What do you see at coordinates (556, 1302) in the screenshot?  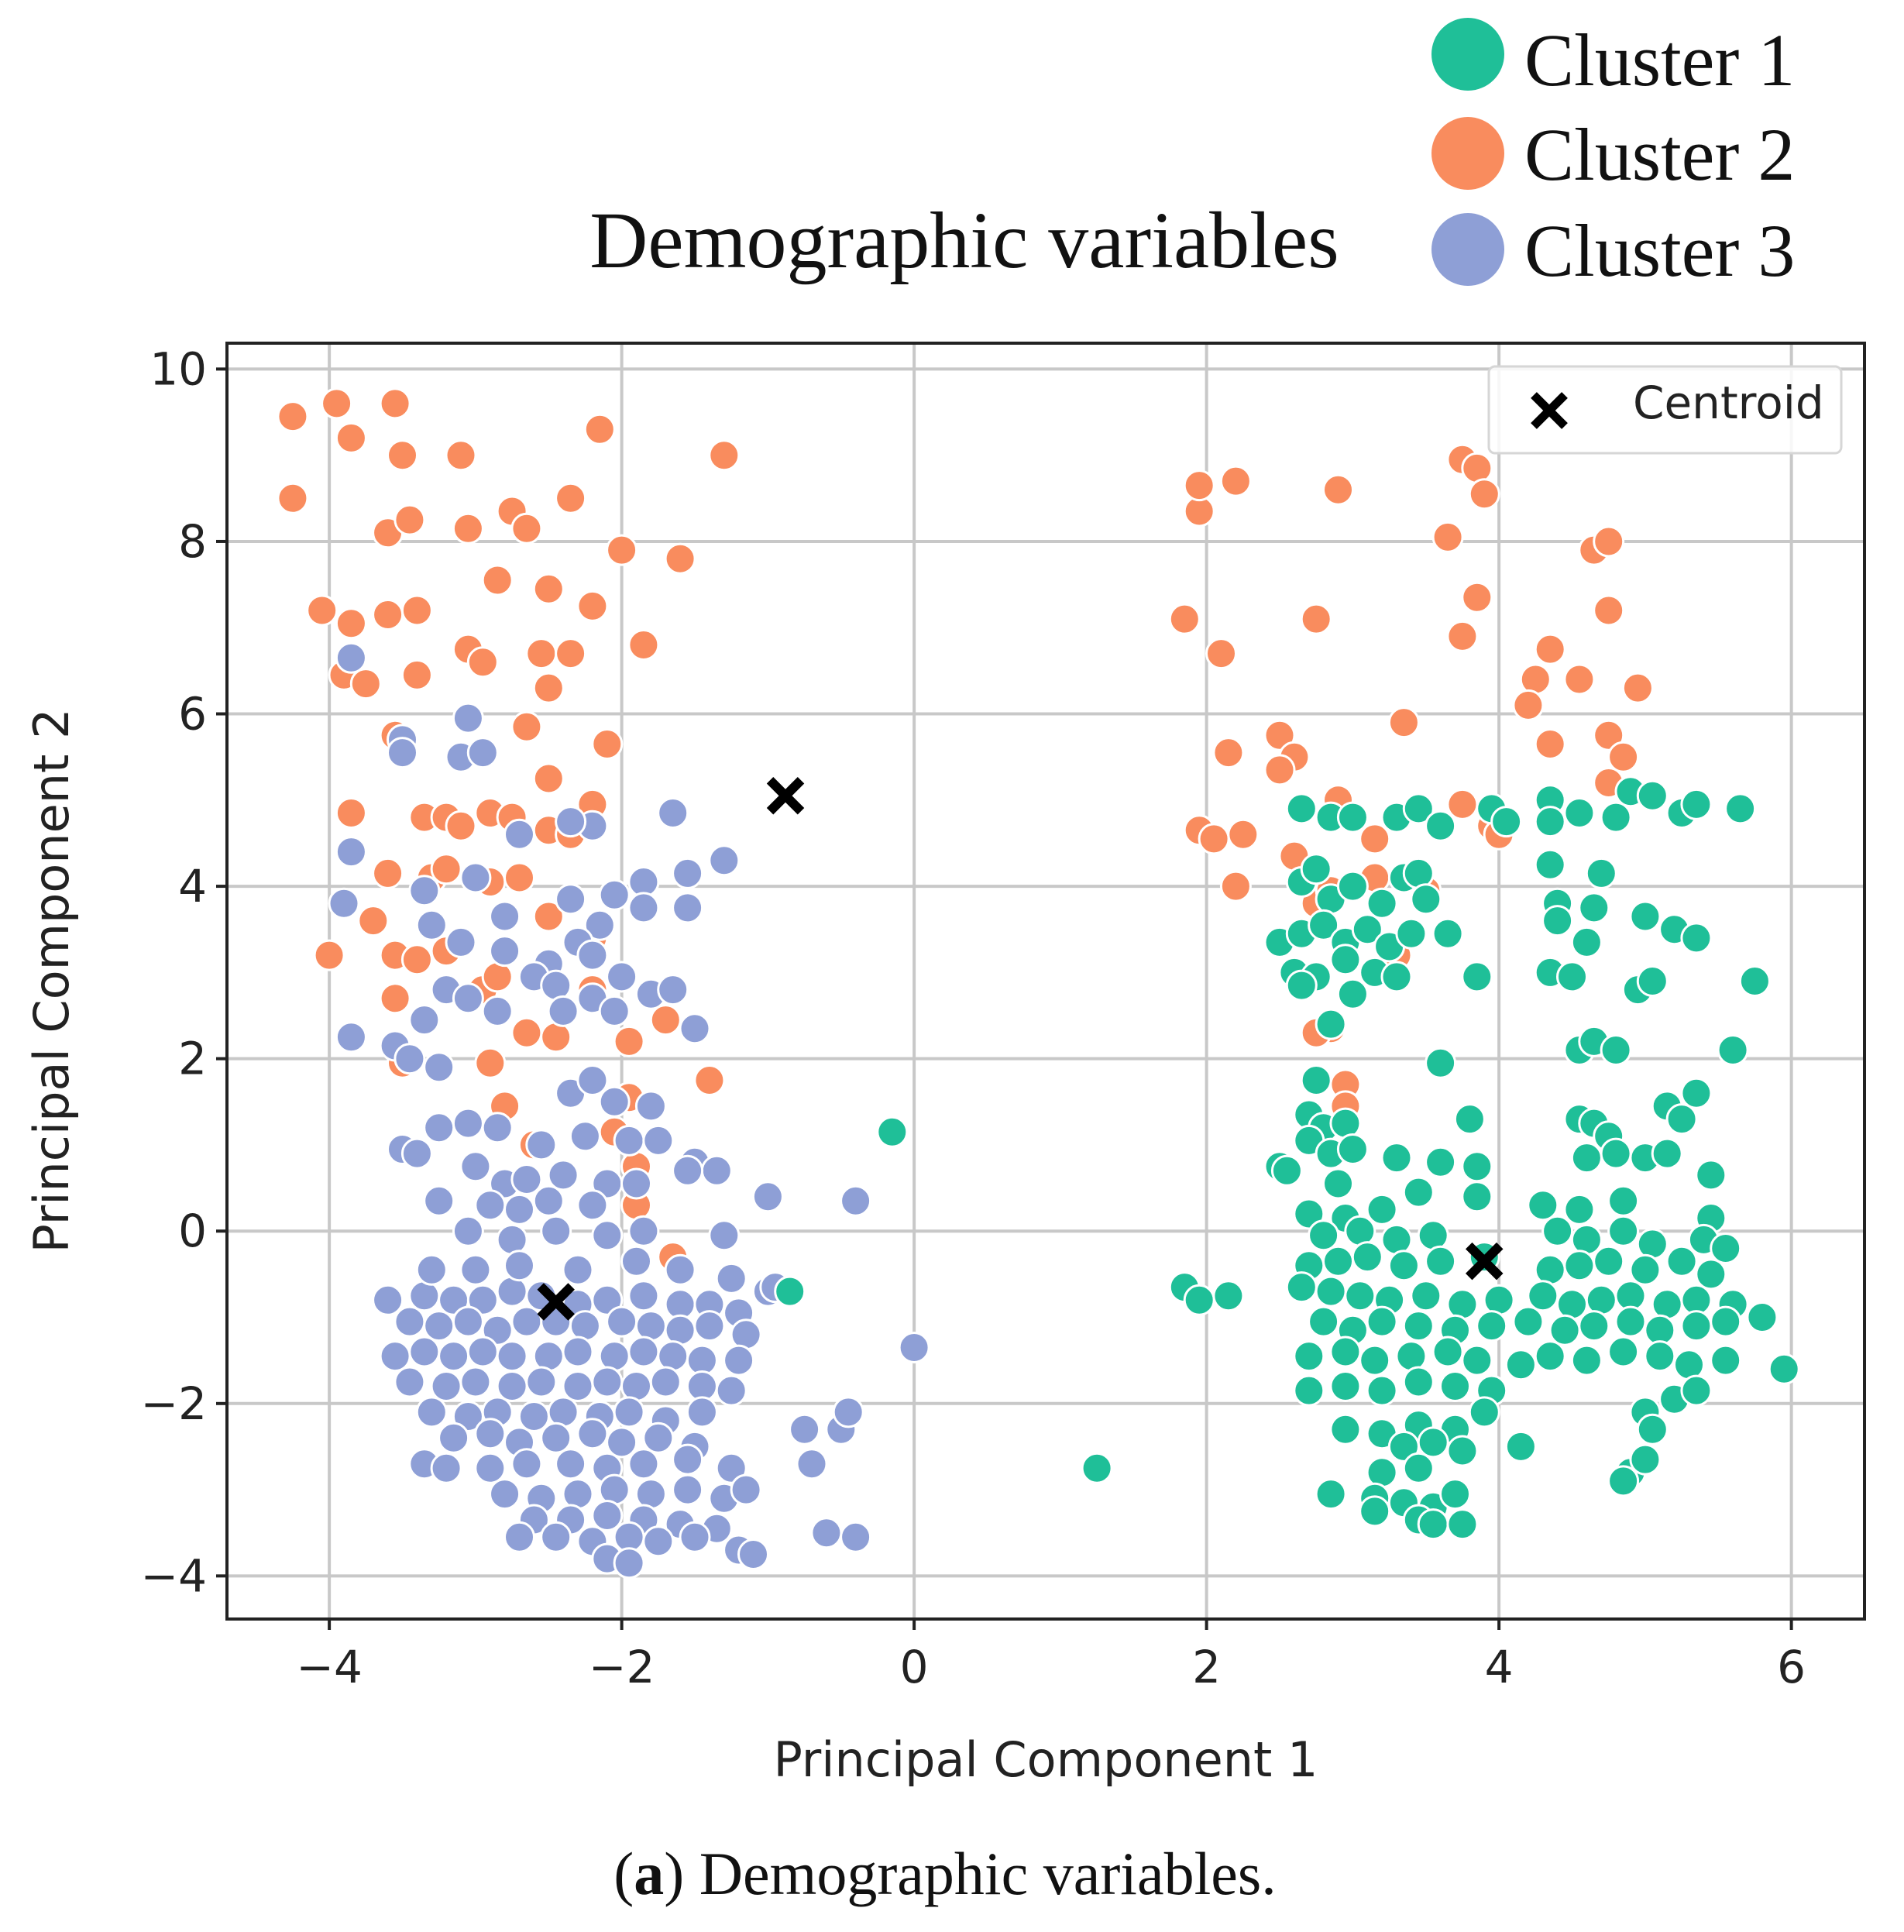 I see `centroid-marker` at bounding box center [556, 1302].